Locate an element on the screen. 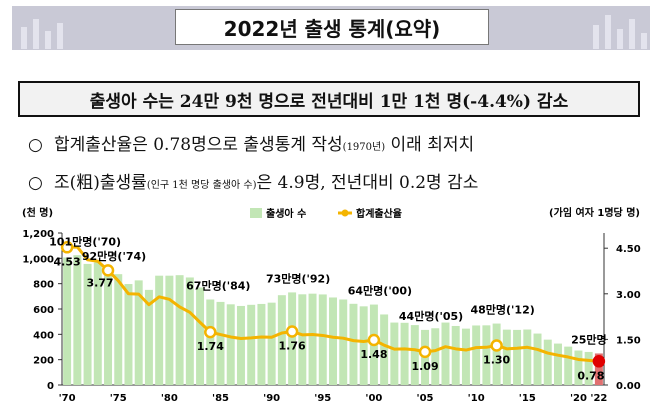 The width and height of the screenshot is (663, 413). tfr-value-label: 1.76 is located at coordinates (292, 345).